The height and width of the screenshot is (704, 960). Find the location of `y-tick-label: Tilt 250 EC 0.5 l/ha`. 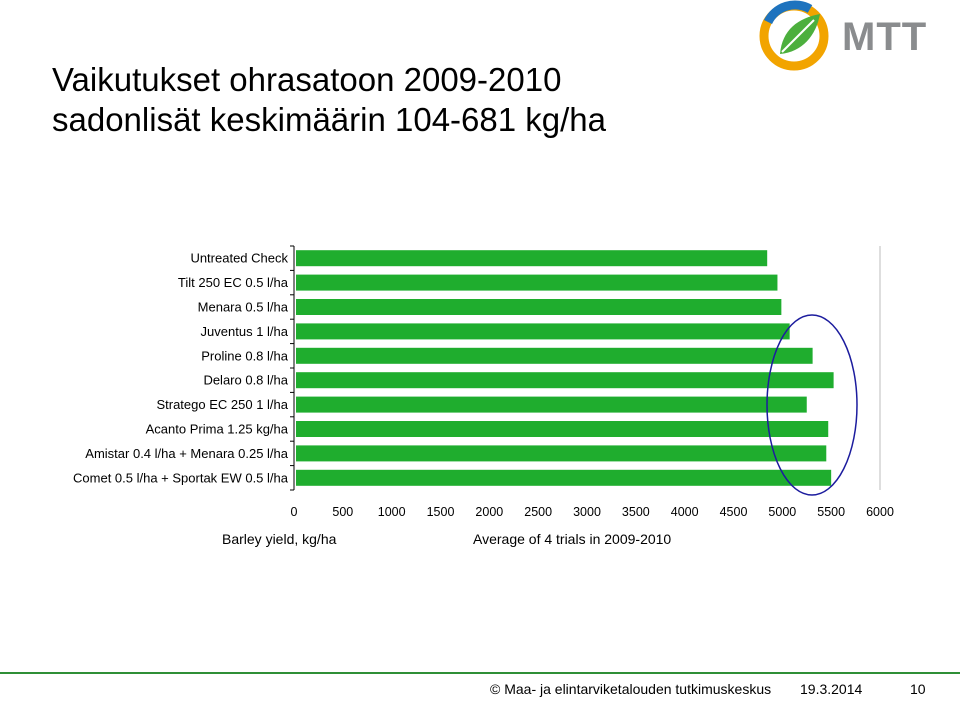

y-tick-label: Tilt 250 EC 0.5 l/ha is located at coordinates (233, 282).